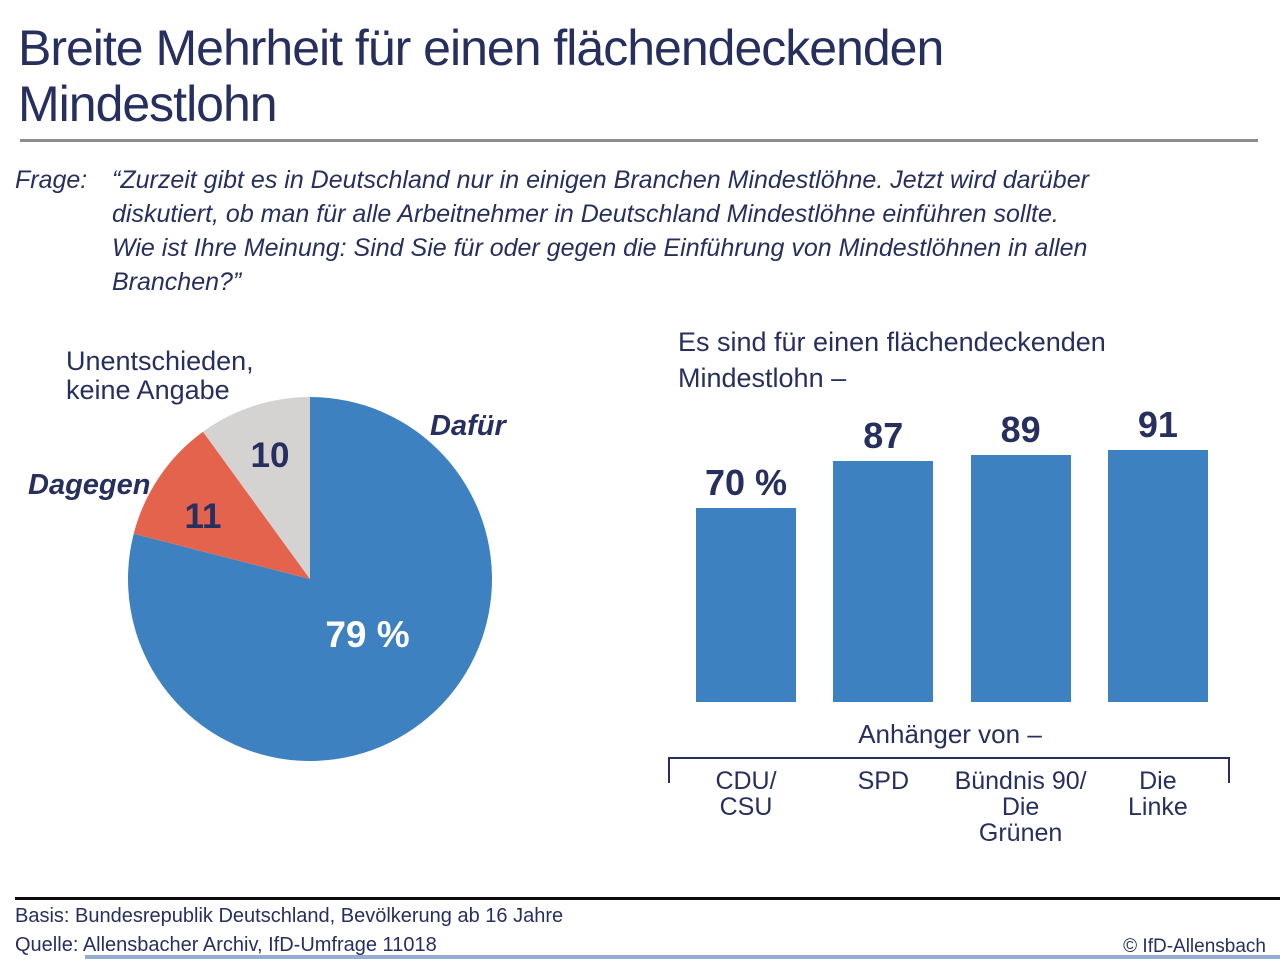 This screenshot has width=1280, height=959. I want to click on pie-slice-label-unentschieden: Unentschieden, keine Angabe, so click(160, 375).